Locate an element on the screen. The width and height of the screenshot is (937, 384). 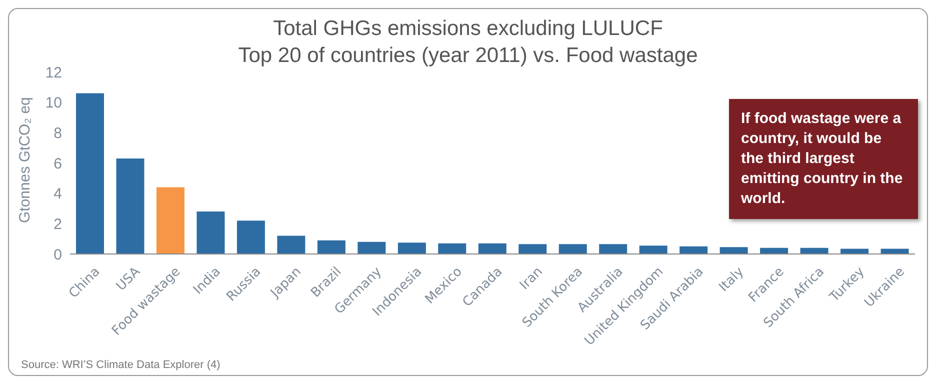
y-tick-label: 10 is located at coordinates (53, 103).